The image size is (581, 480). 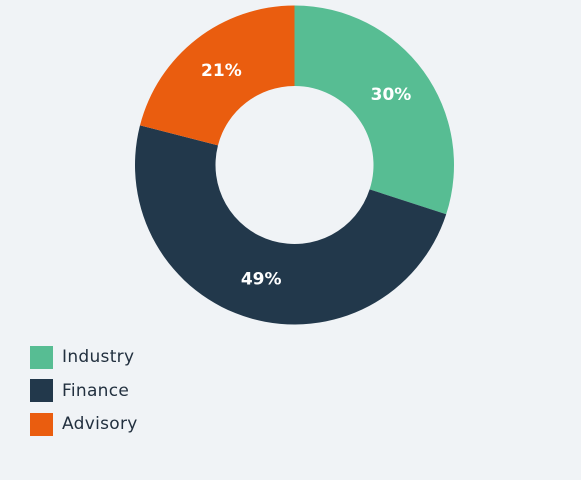 I want to click on legend-label-industry: Industry, so click(x=98, y=357).